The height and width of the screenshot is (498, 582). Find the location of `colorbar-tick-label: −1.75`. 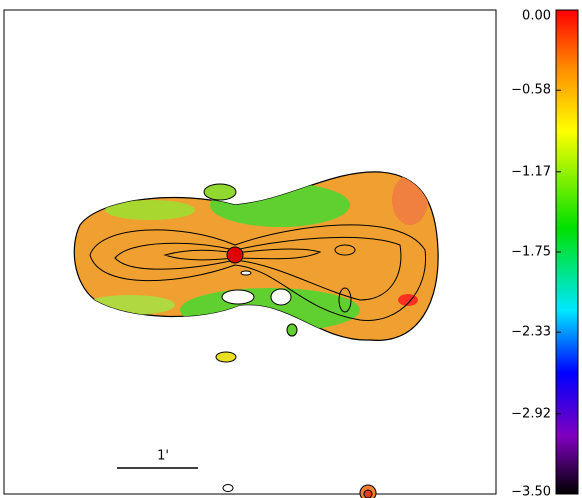

colorbar-tick-label: −1.75 is located at coordinates (531, 252).